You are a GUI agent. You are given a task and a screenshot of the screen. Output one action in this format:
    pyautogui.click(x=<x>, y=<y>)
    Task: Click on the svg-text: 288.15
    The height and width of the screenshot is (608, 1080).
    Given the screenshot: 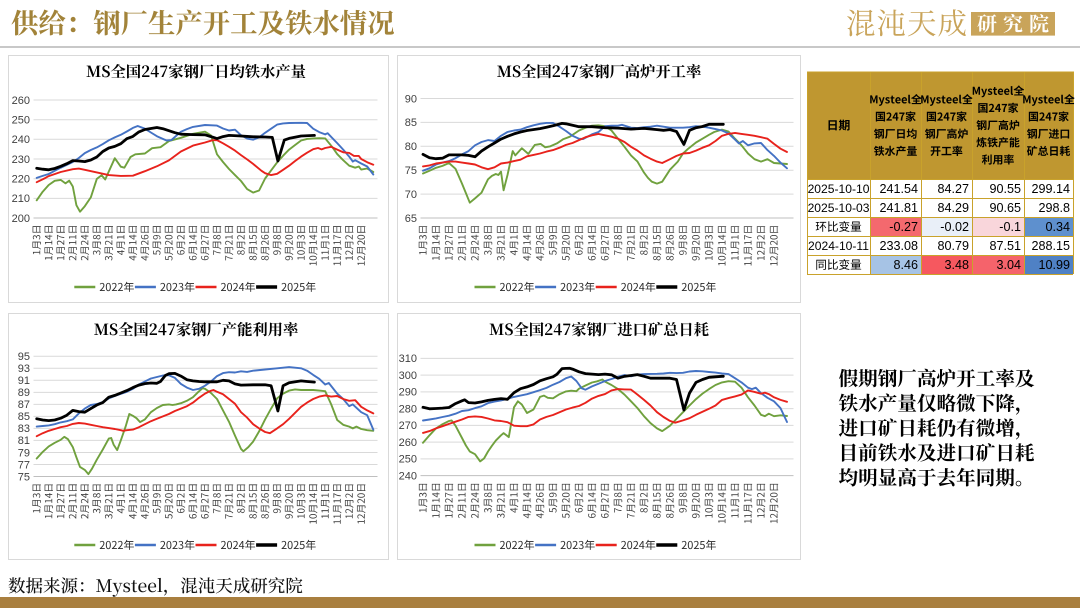 What is the action you would take?
    pyautogui.click(x=1050, y=246)
    